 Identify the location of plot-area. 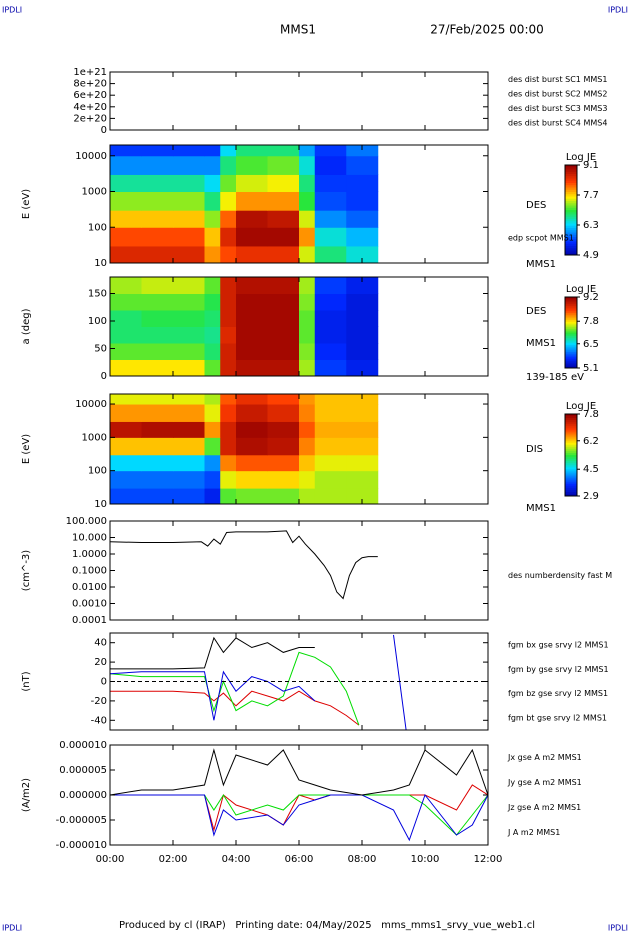
(244, 326).